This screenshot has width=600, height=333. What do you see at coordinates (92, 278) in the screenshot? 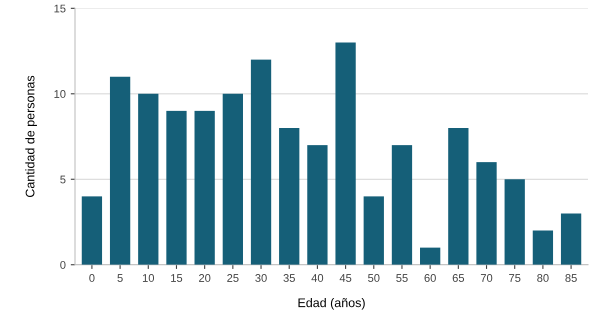
I see `x-tick-label: 0` at bounding box center [92, 278].